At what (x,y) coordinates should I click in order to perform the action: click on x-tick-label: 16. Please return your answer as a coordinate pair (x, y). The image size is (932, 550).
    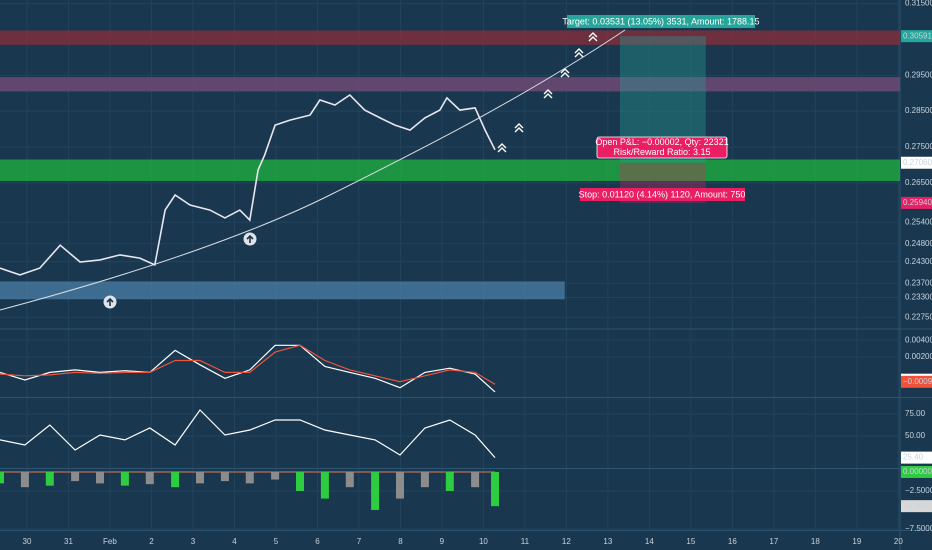
    Looking at the image, I should click on (732, 541).